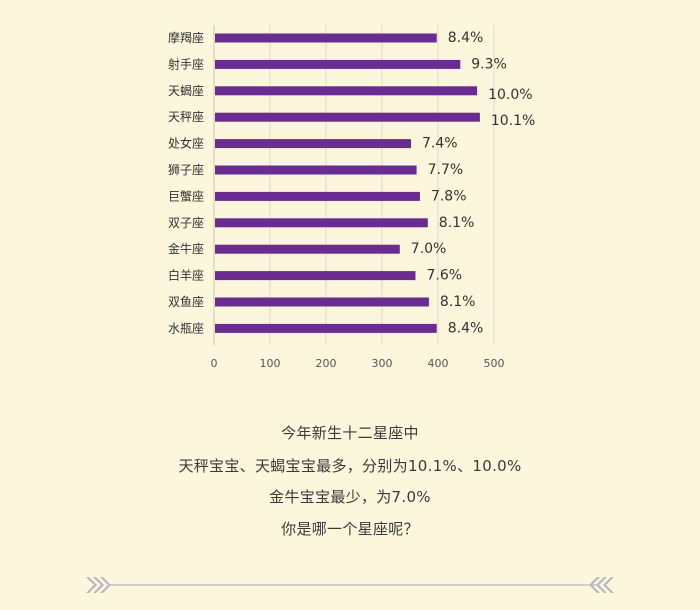 This screenshot has width=700, height=610. What do you see at coordinates (429, 249) in the screenshot?
I see `data-label: 7.0%` at bounding box center [429, 249].